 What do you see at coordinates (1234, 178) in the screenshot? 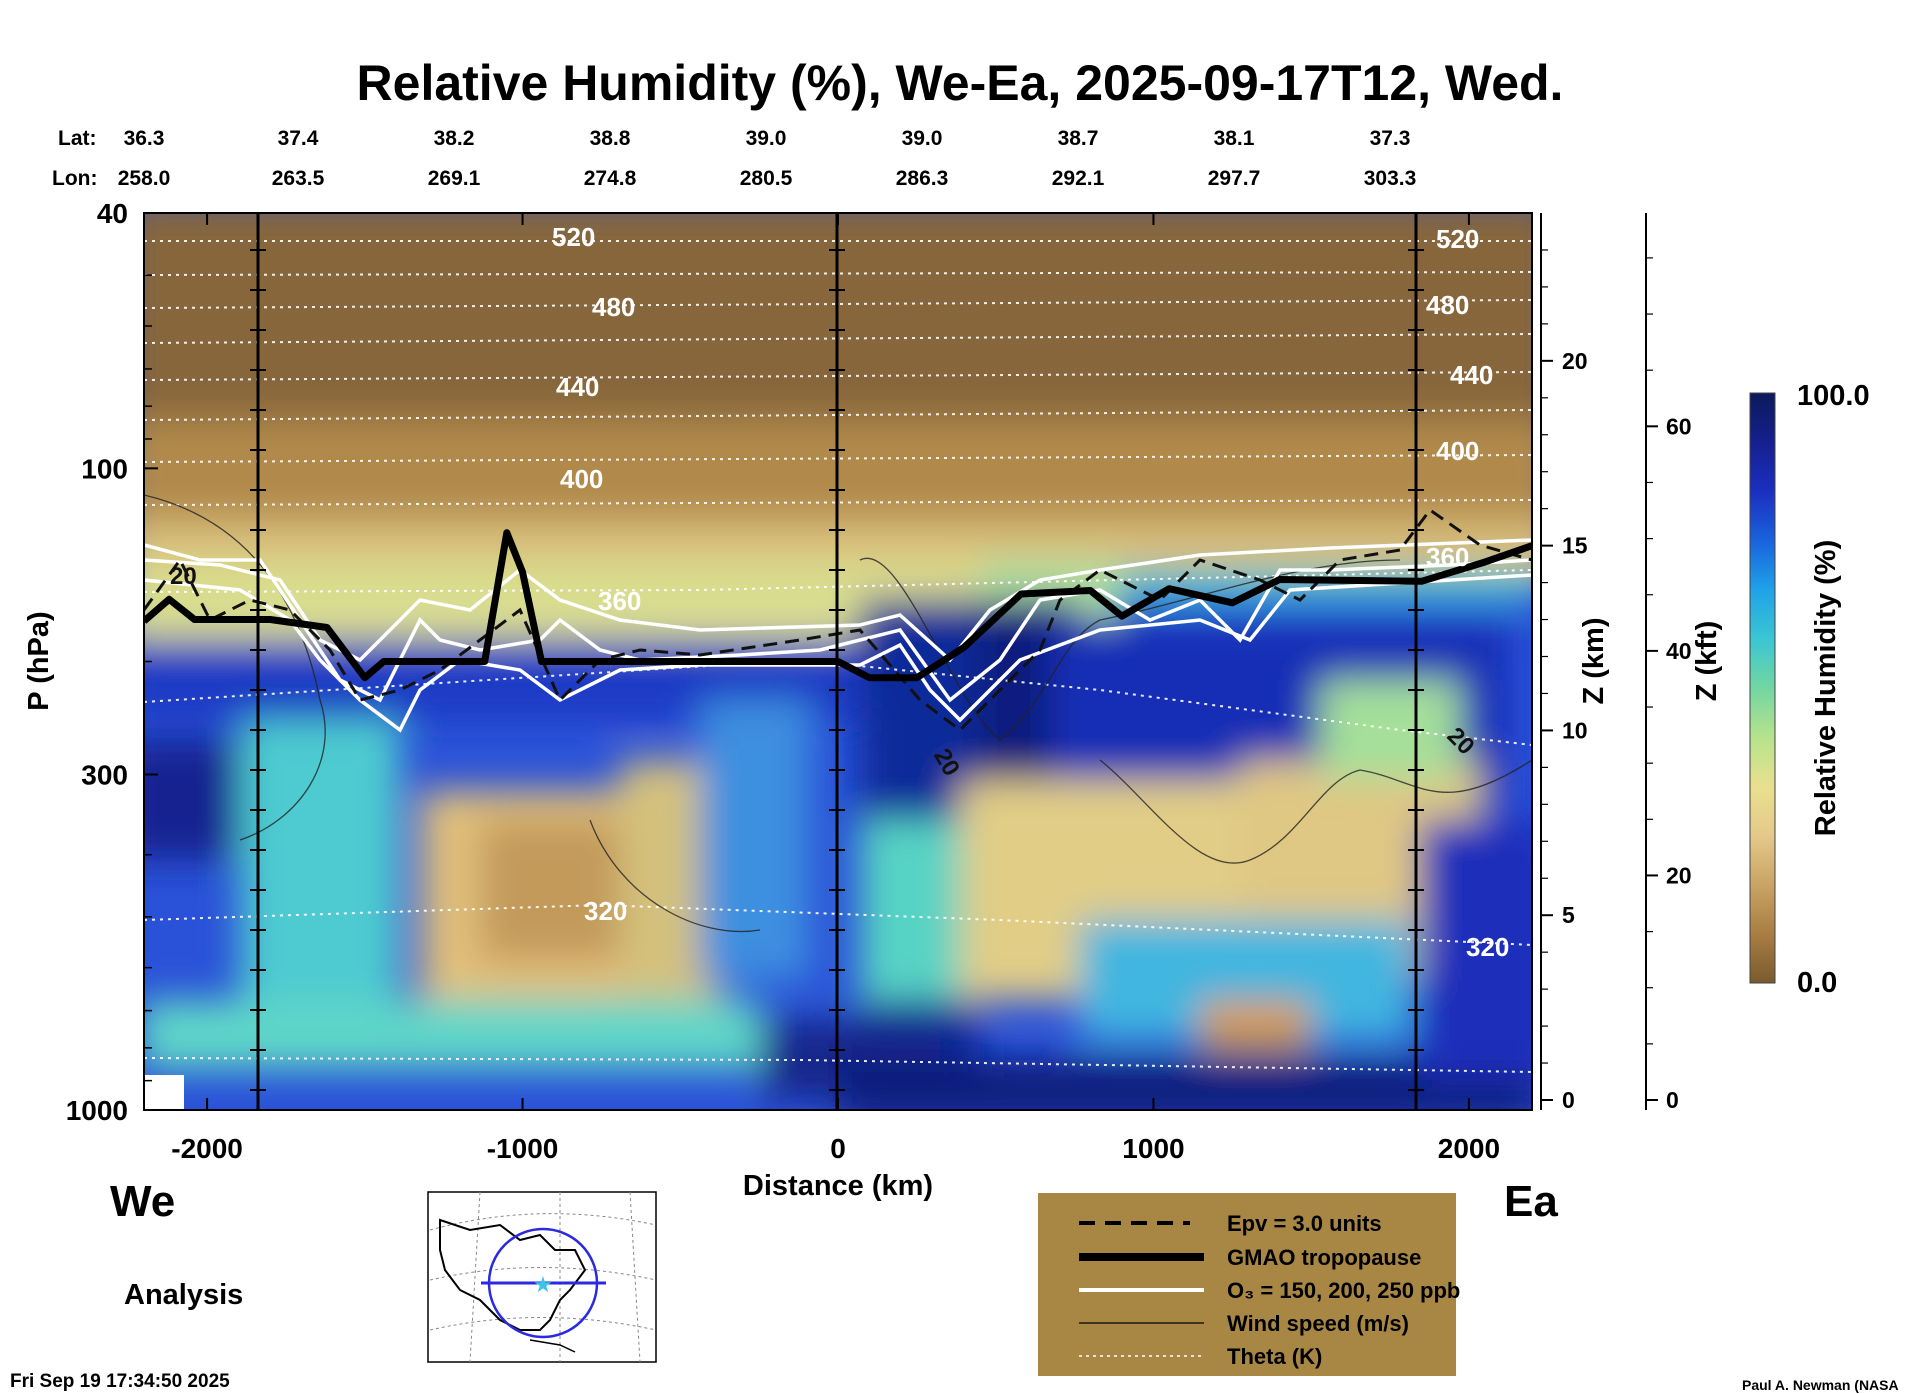
I see `lon-value: 297.7` at bounding box center [1234, 178].